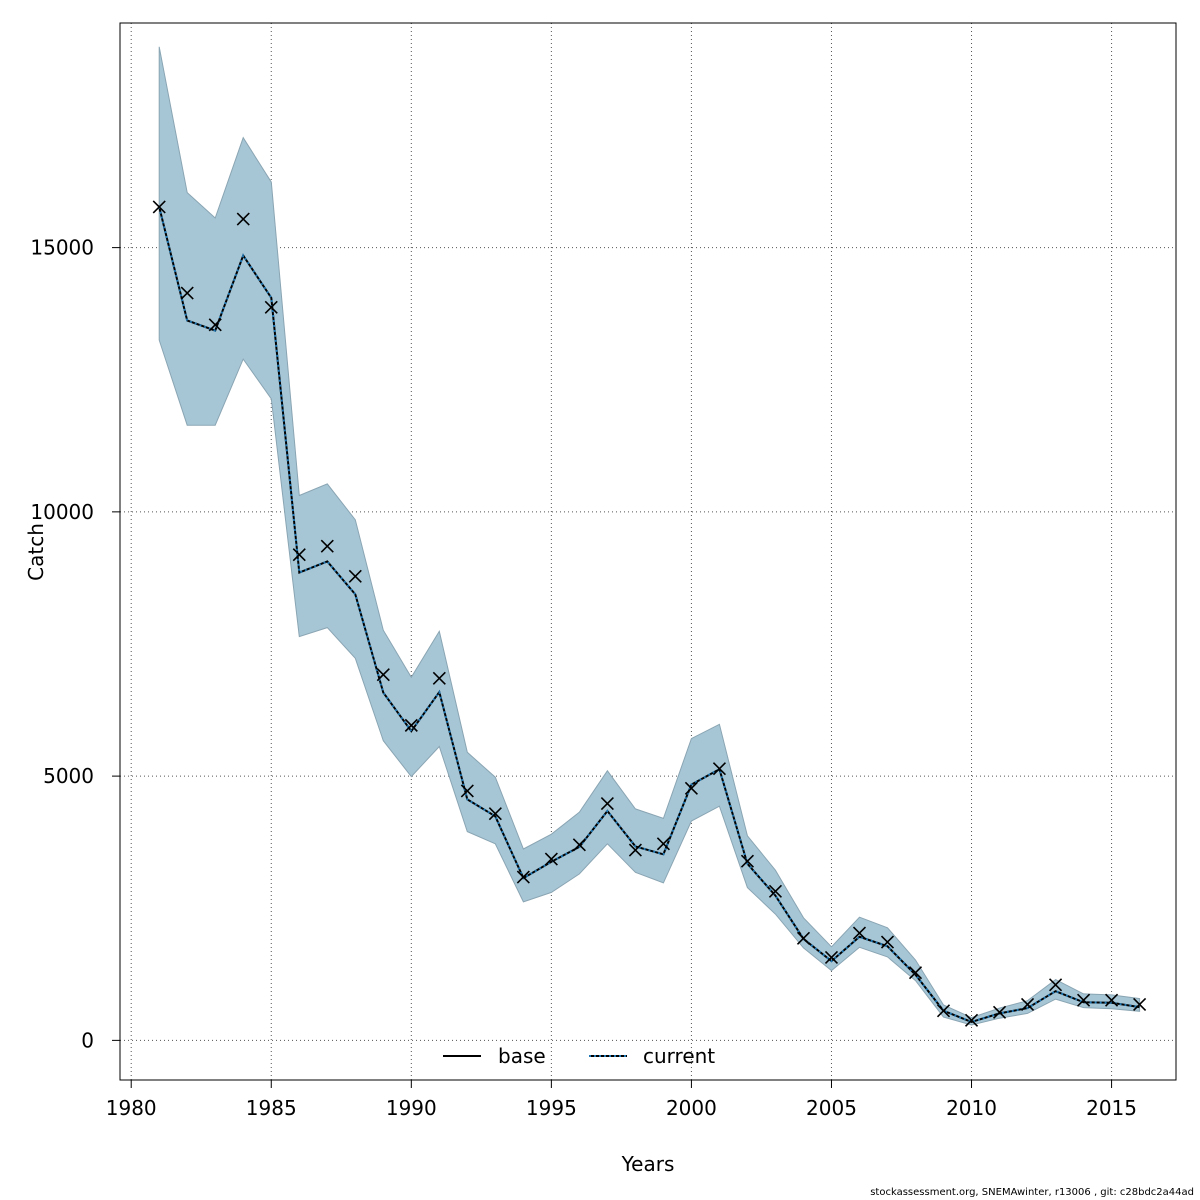  What do you see at coordinates (1111, 1108) in the screenshot?
I see `x-tick-label: 2015` at bounding box center [1111, 1108].